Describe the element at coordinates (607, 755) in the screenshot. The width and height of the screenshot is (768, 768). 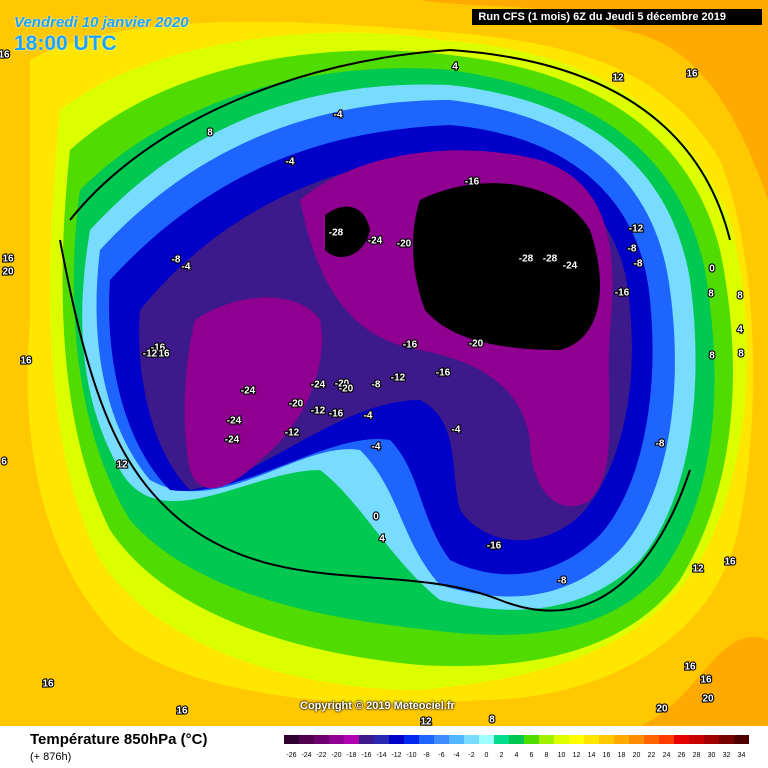
I see `colorbar-tick-label: 16` at that location.